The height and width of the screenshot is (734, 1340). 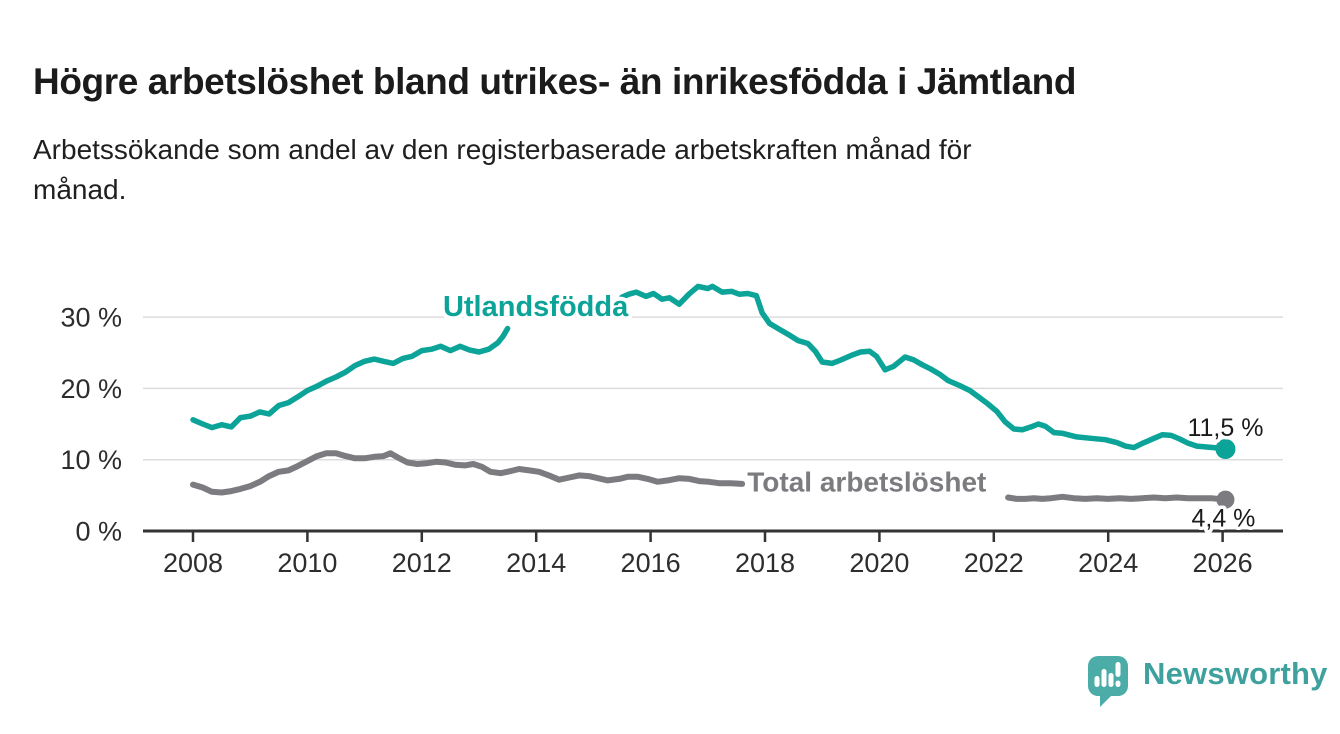 I want to click on brand-name: Newsworthy, so click(x=1235, y=673).